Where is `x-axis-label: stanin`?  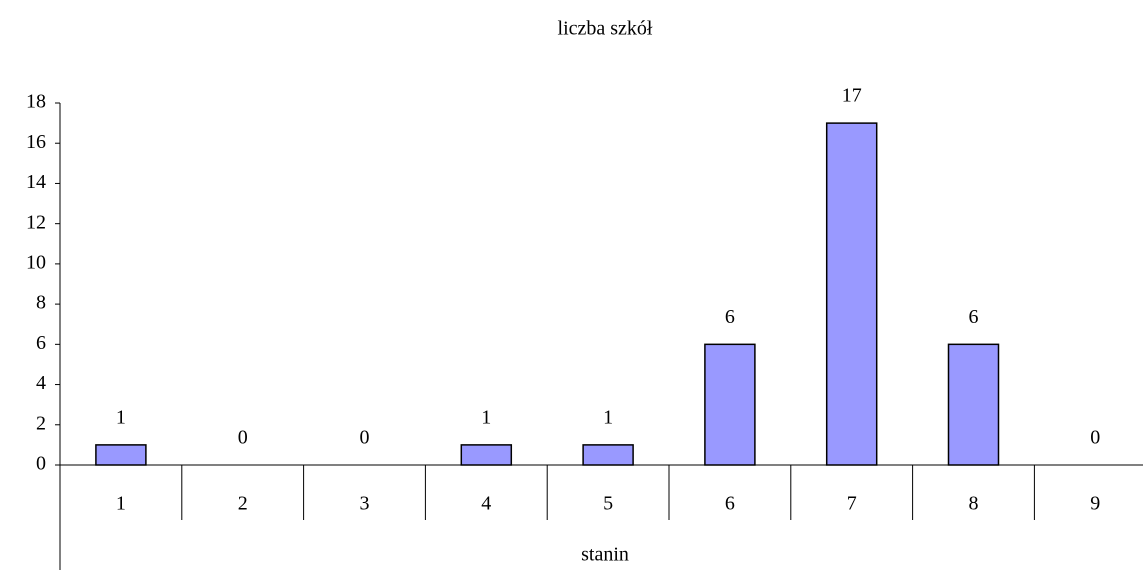
x-axis-label: stanin is located at coordinates (605, 555).